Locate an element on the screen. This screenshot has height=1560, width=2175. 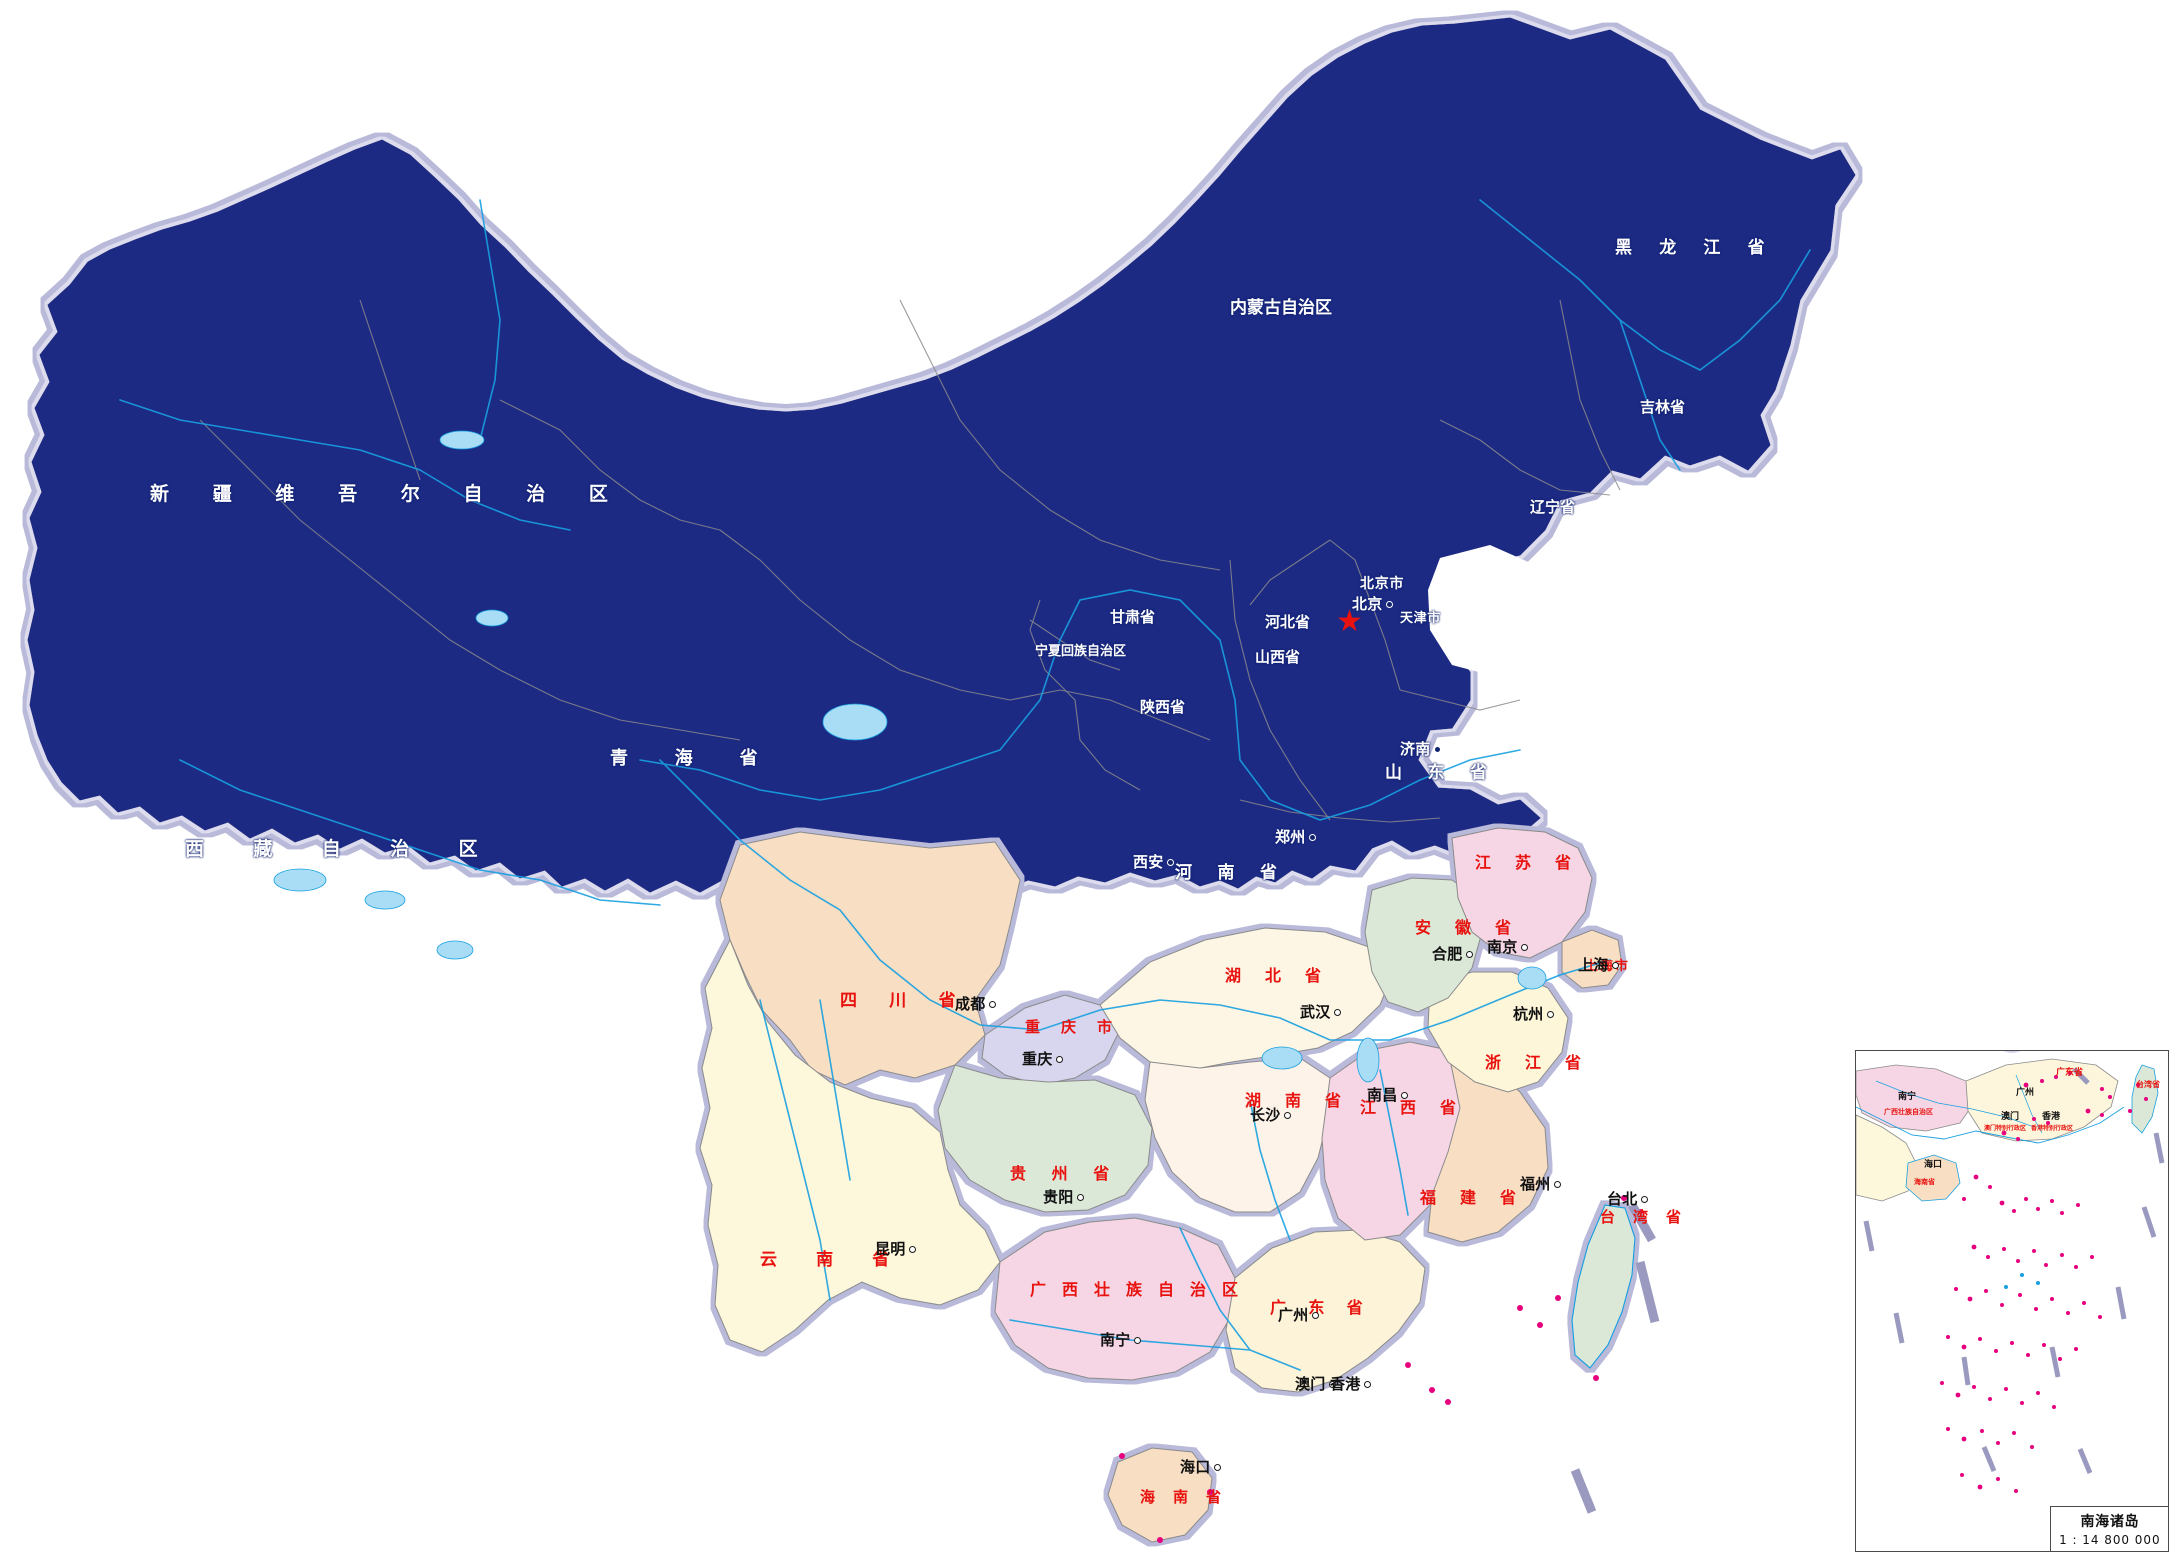
scale-box: 南海诸岛 1 : 14 800 000 is located at coordinates (2109, 1528).